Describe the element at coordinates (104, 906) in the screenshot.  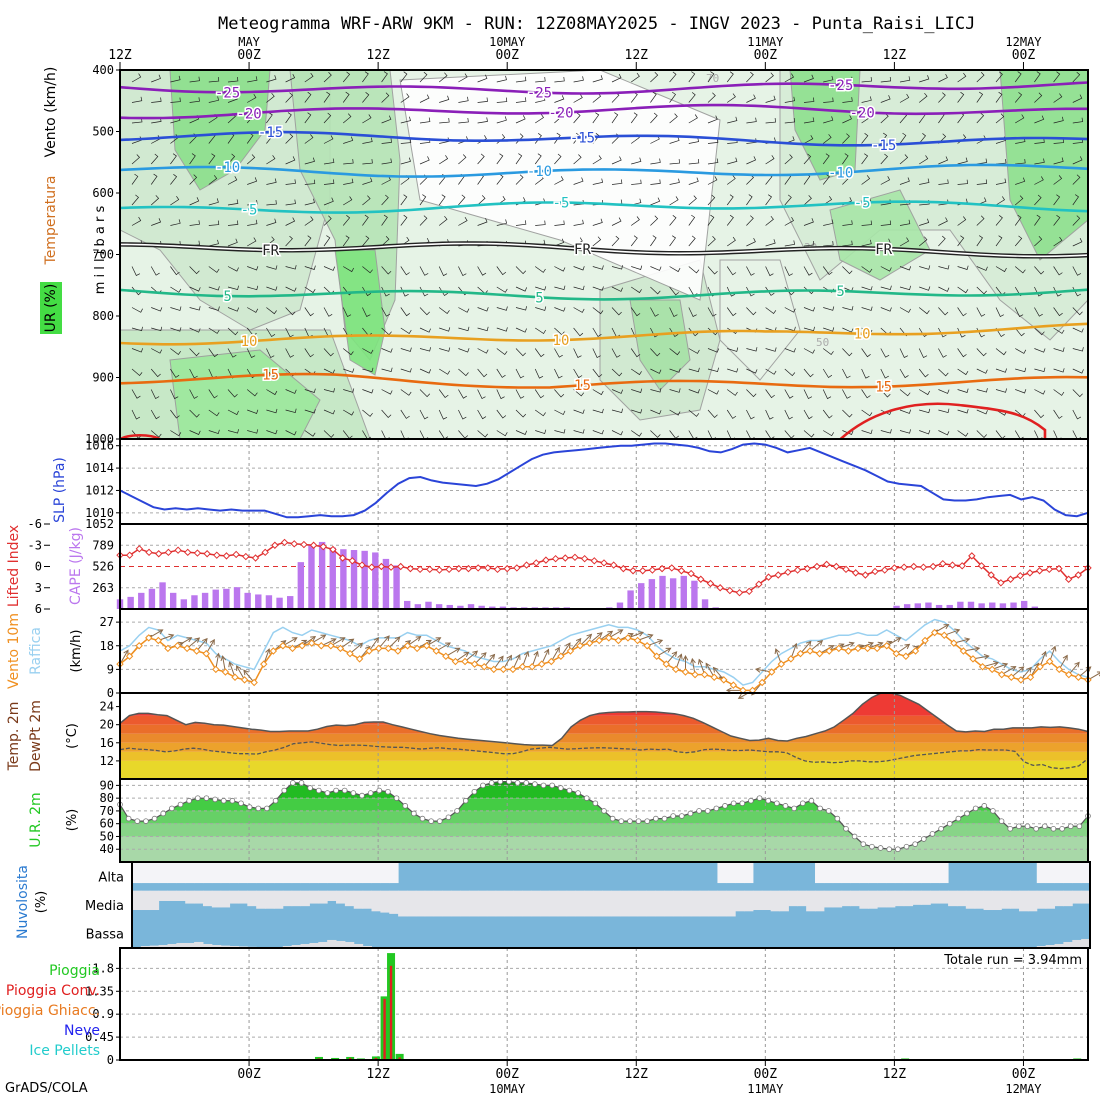
I see `cloud-layer-label: Media` at that location.